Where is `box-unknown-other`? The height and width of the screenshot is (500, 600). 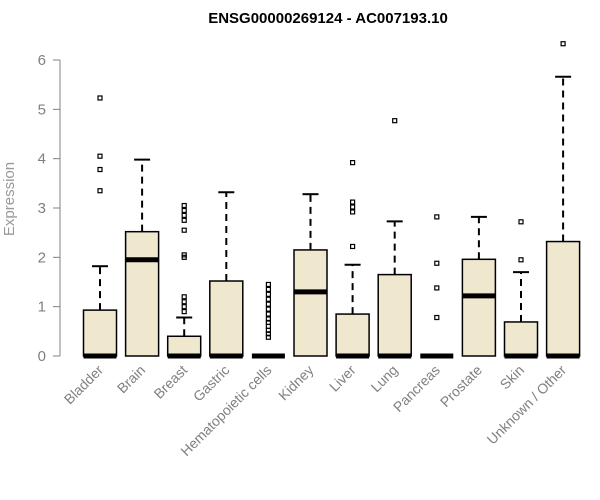 box-unknown-other is located at coordinates (563, 200).